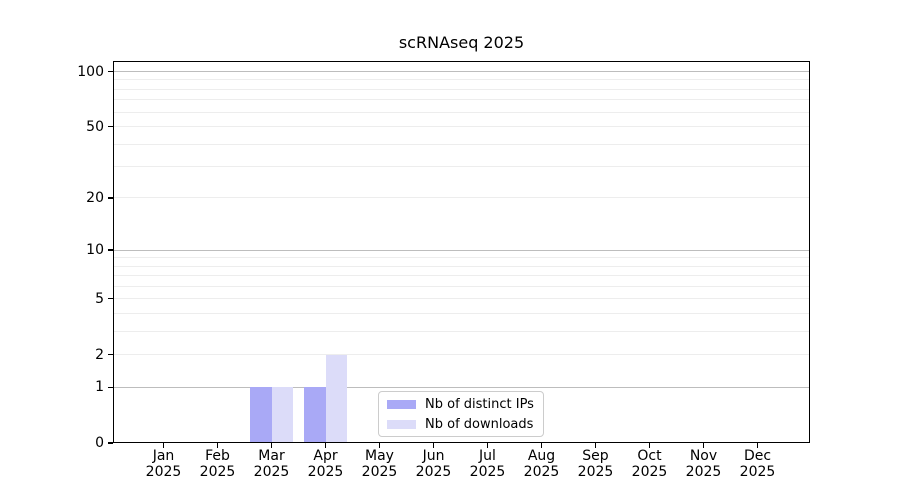 The image size is (900, 500). What do you see at coordinates (95, 250) in the screenshot?
I see `y-tick-label: 10` at bounding box center [95, 250].